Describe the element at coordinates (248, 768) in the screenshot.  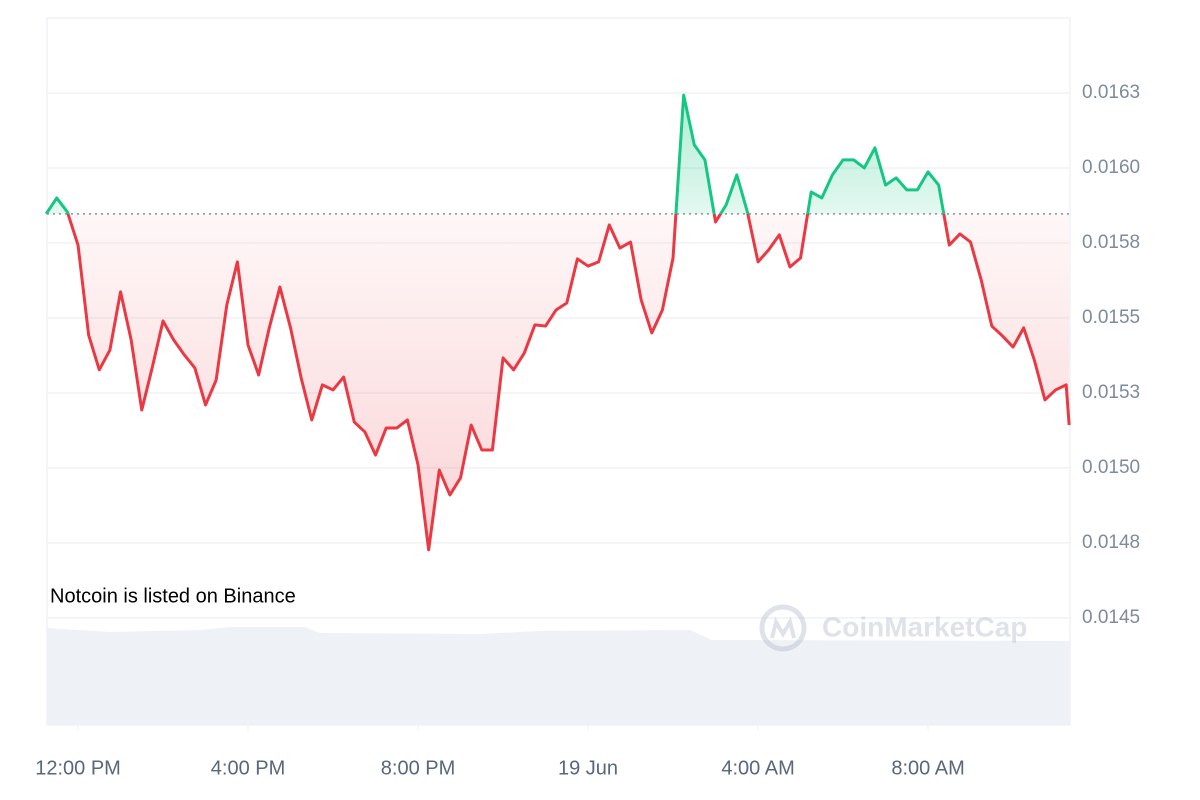
I see `x-tick-label: 4:00 PM` at that location.